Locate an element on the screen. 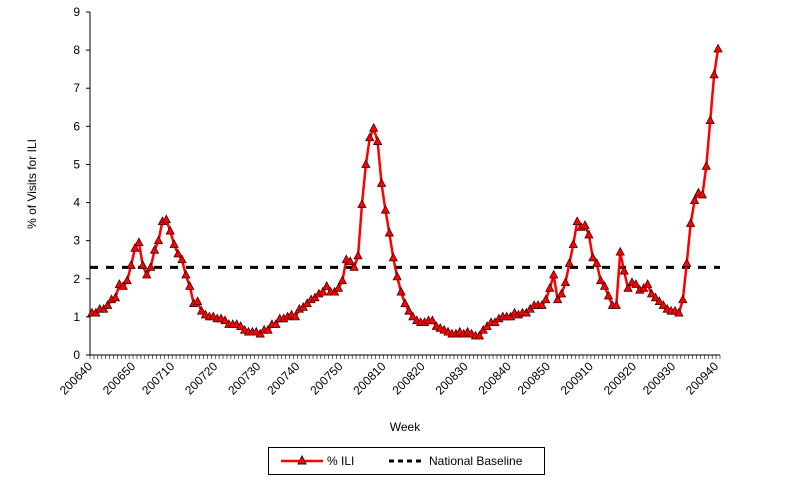 This screenshot has width=785, height=484. x-tick-label: 200910 is located at coordinates (577, 378).